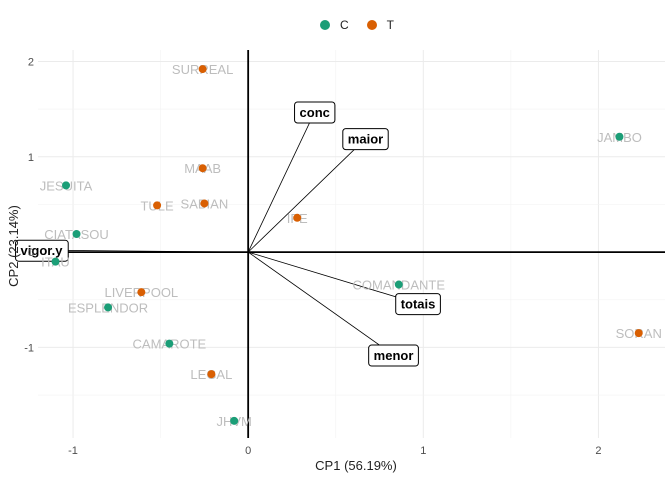 The width and height of the screenshot is (672, 480). I want to click on vector-label: maior, so click(365, 139).